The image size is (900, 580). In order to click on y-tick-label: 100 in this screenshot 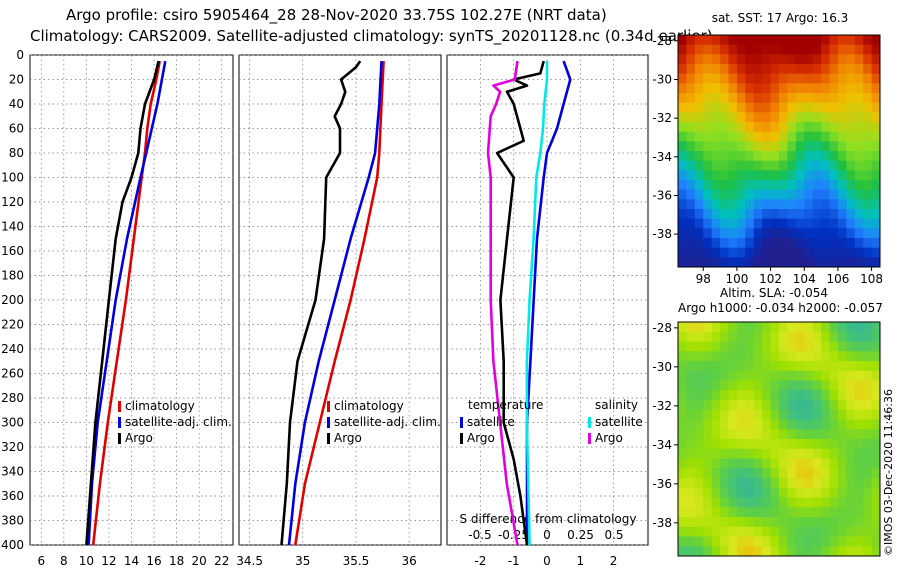, I will do `click(12, 178)`.